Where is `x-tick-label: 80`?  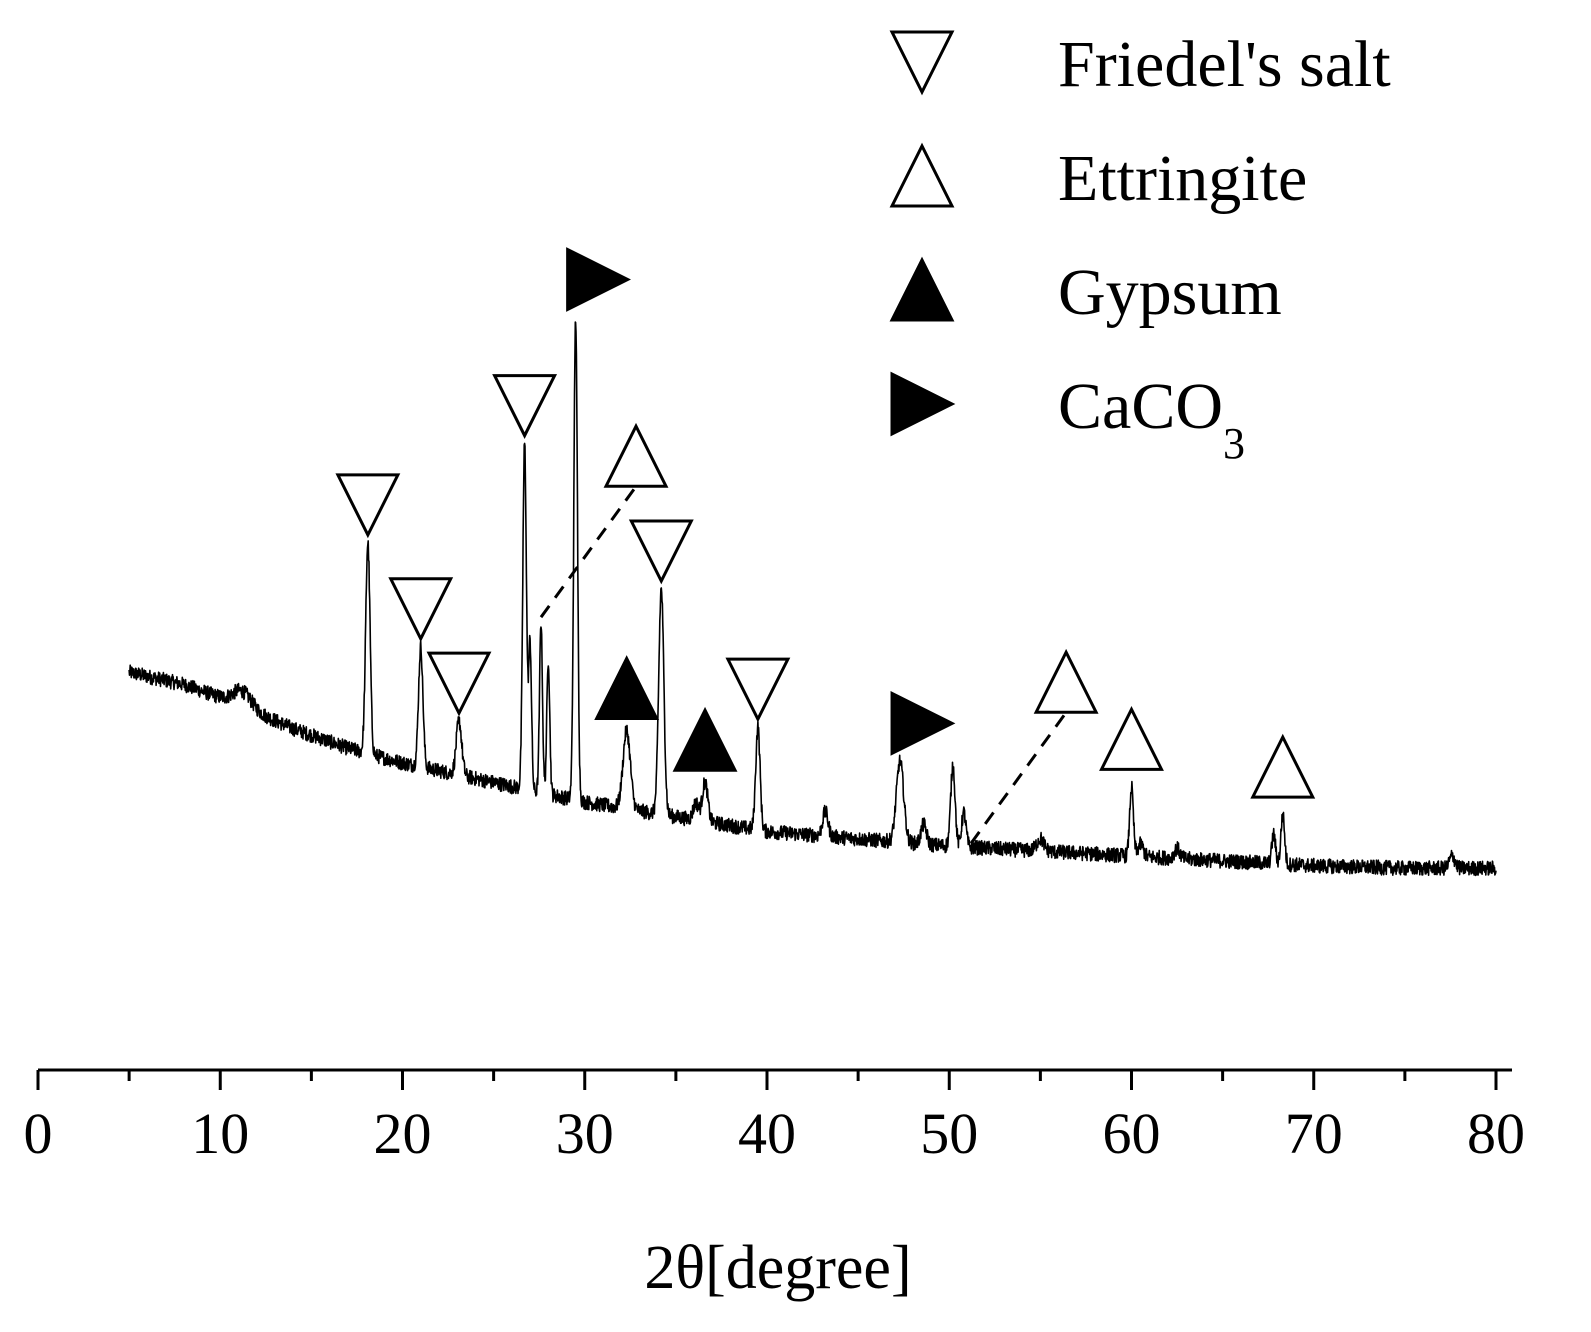 x-tick-label: 80 is located at coordinates (1496, 1133).